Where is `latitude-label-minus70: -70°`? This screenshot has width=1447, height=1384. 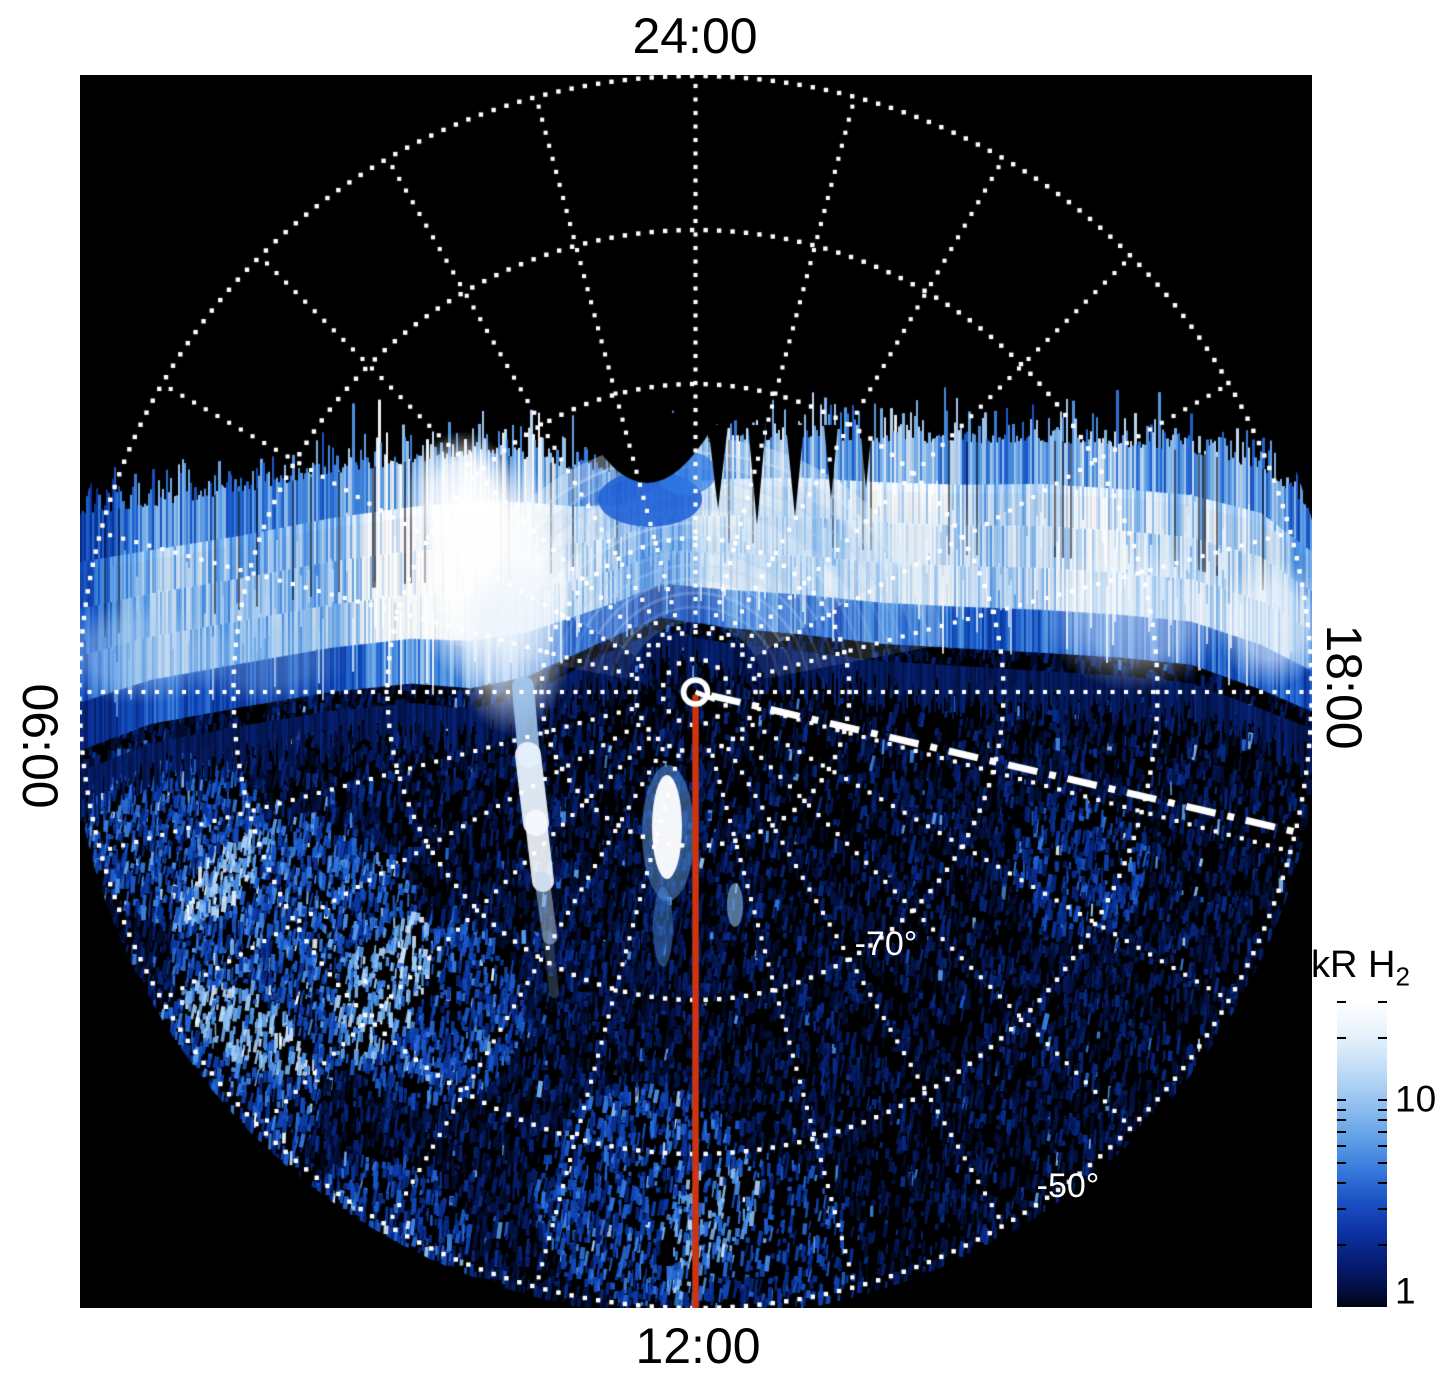
latitude-label-minus70: -70° is located at coordinates (886, 944).